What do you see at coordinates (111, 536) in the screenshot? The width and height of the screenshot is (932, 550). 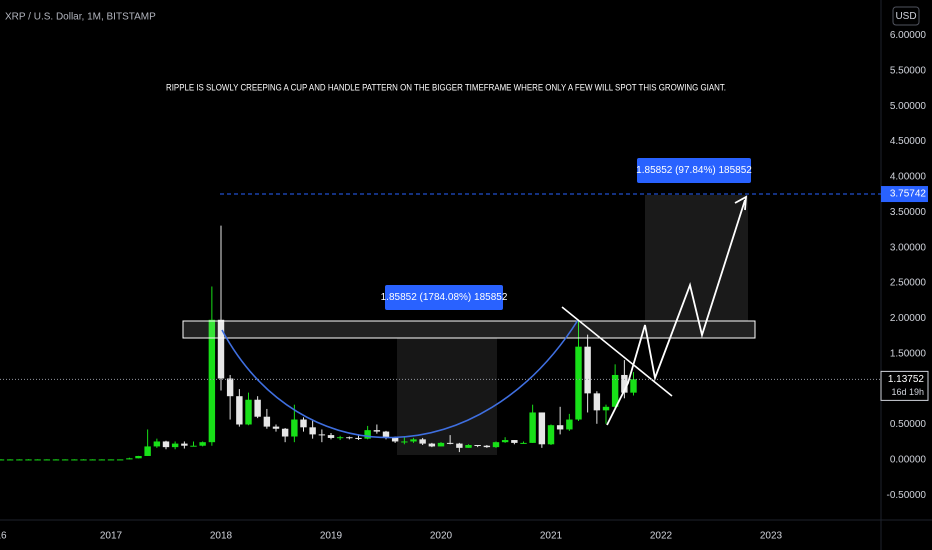 I see `x-tick-label: 2017` at bounding box center [111, 536].